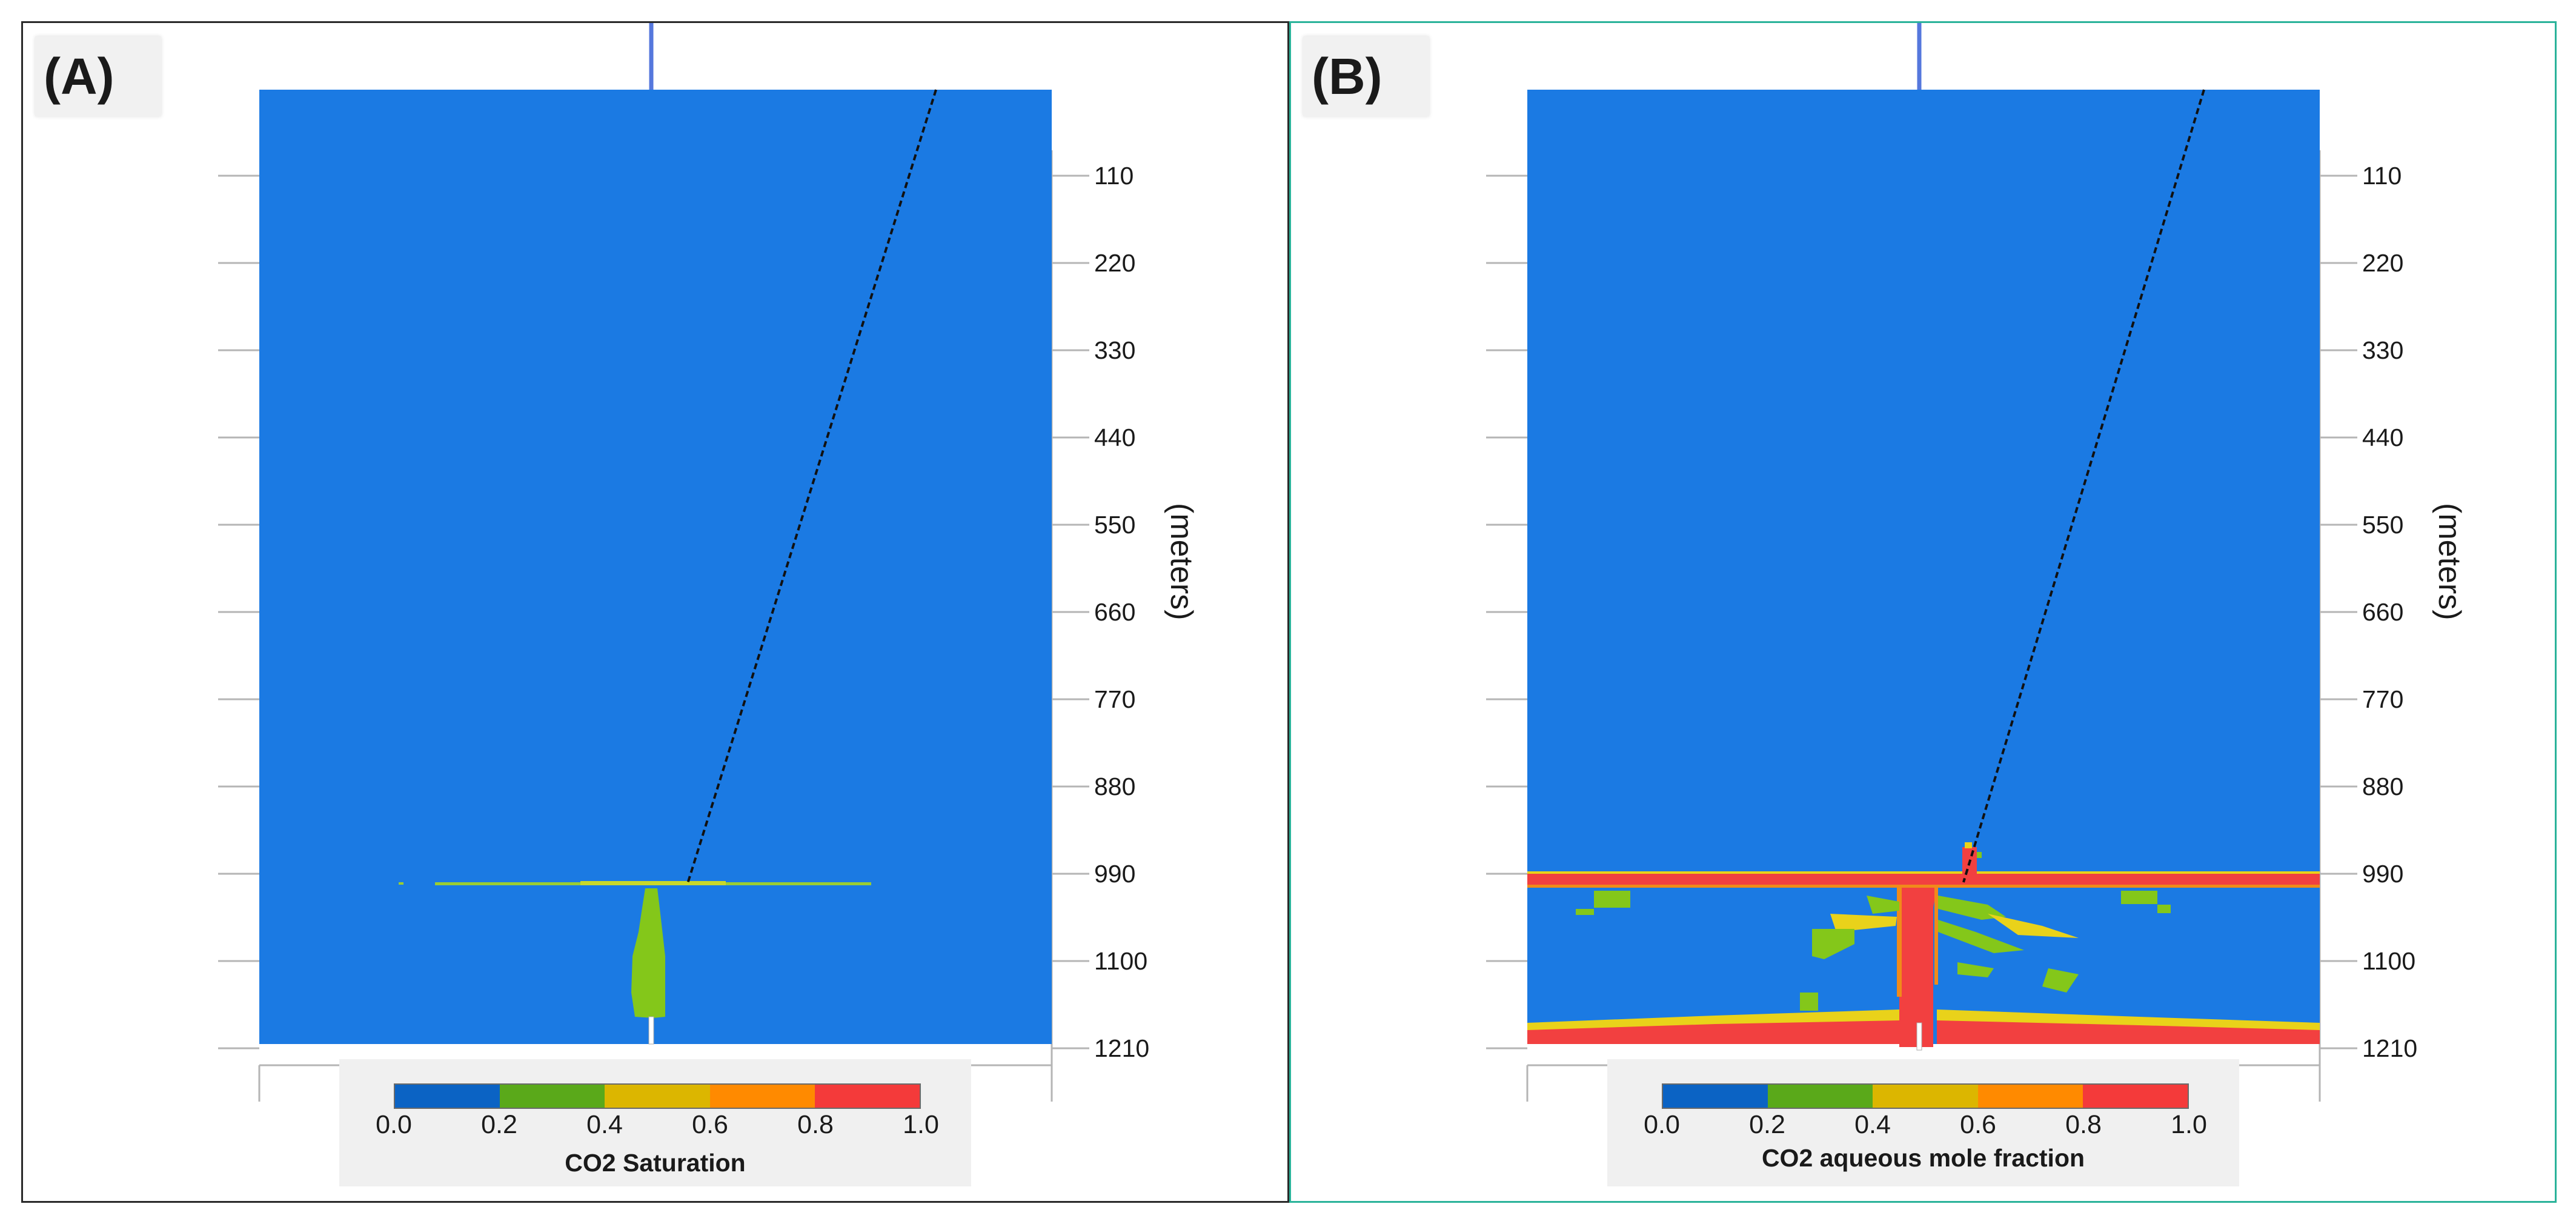 Image resolution: width=2576 pixels, height=1224 pixels. What do you see at coordinates (1713, 1032) in the screenshot?
I see `bottom-red-layer` at bounding box center [1713, 1032].